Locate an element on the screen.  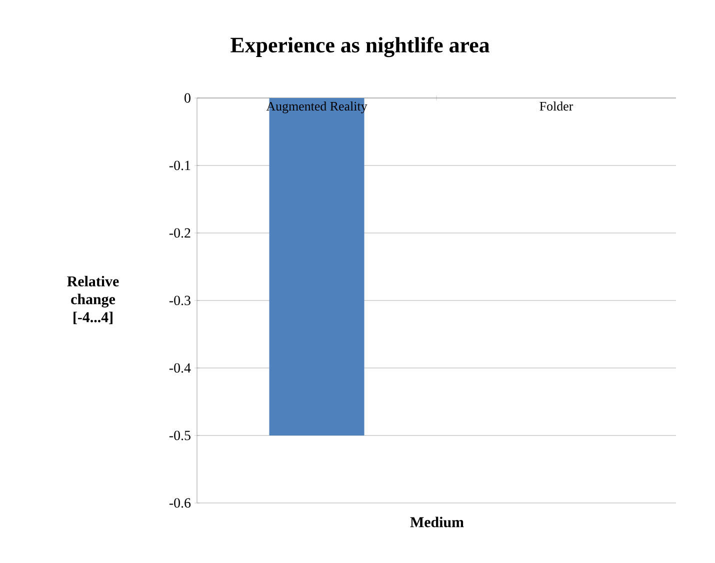
x-tick-label: Folder is located at coordinates (557, 106).